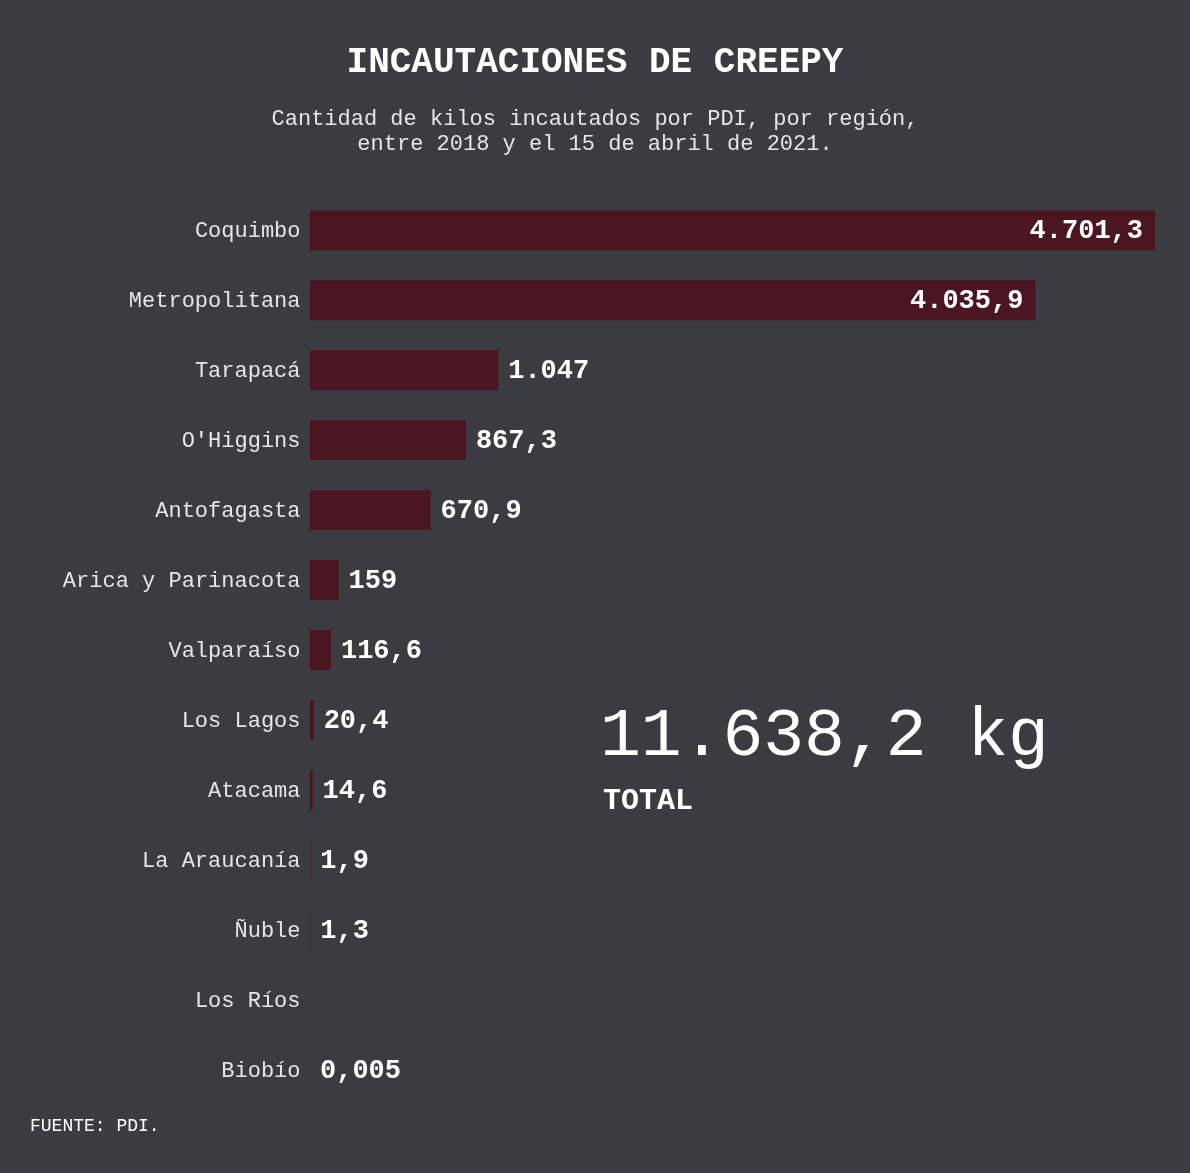 This screenshot has height=1173, width=1190. Describe the element at coordinates (344, 860) in the screenshot. I see `data-label: 1,9` at that location.